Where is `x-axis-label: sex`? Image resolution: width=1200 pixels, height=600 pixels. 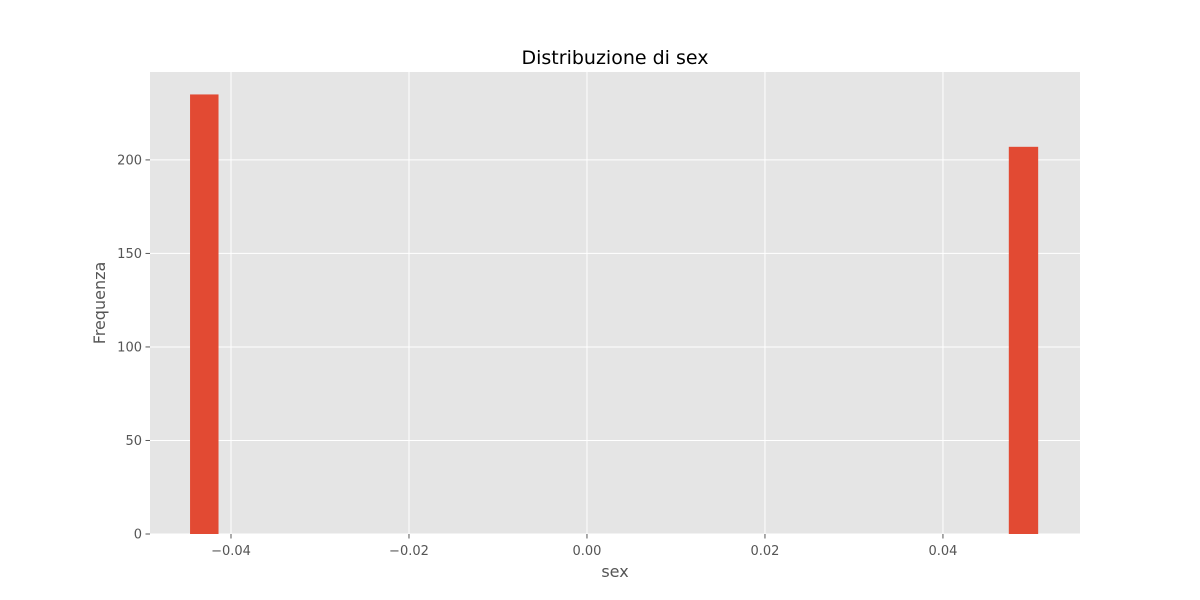 x-axis-label: sex is located at coordinates (614, 571).